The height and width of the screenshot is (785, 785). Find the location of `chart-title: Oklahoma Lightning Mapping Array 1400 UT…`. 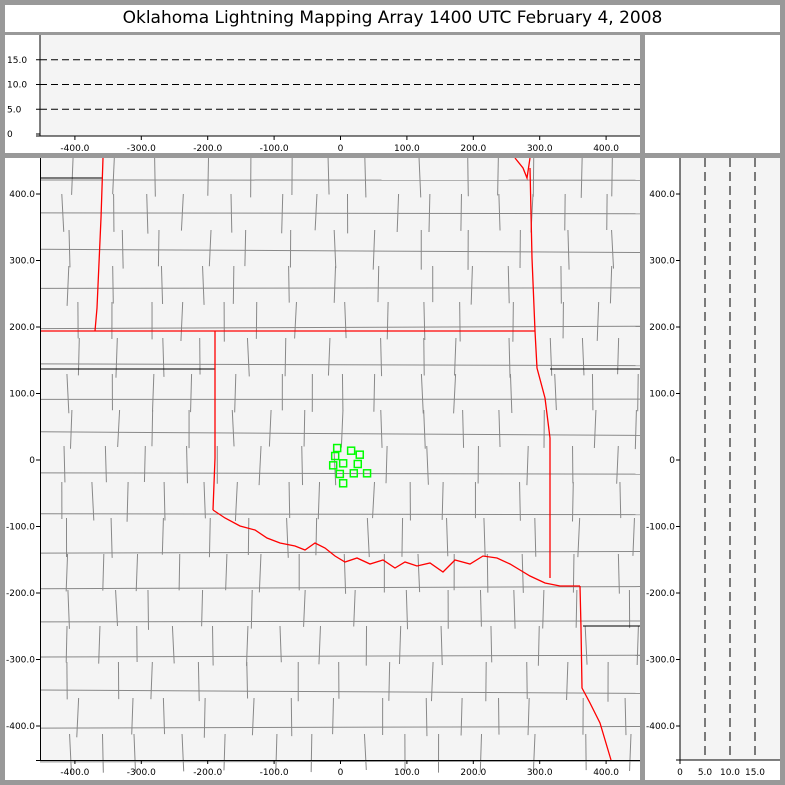

chart-title: Oklahoma Lightning Mapping Array 1400 UT… is located at coordinates (392, 18).